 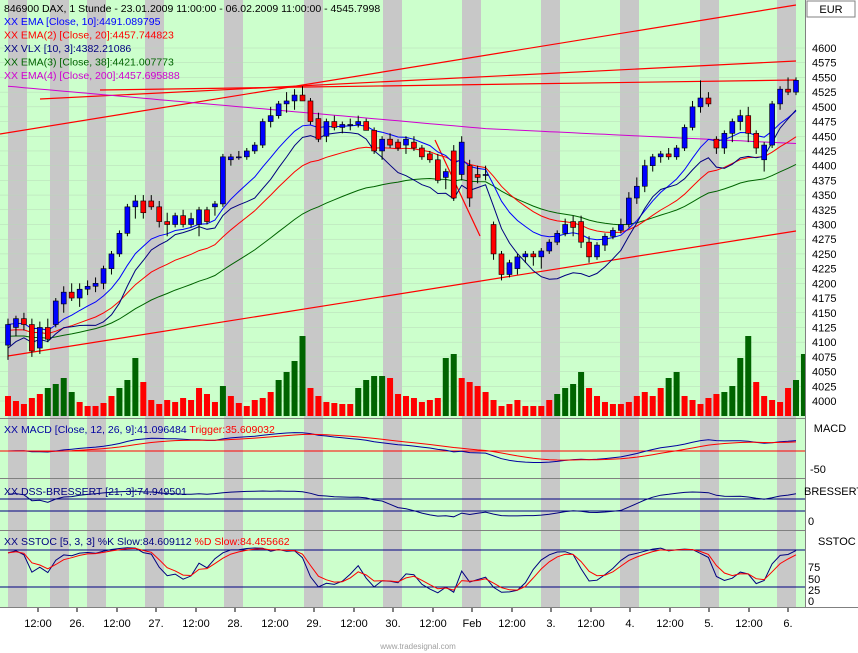 What do you see at coordinates (814, 580) in the screenshot?
I see `sstoc-axis-tick-50: 50` at bounding box center [814, 580].